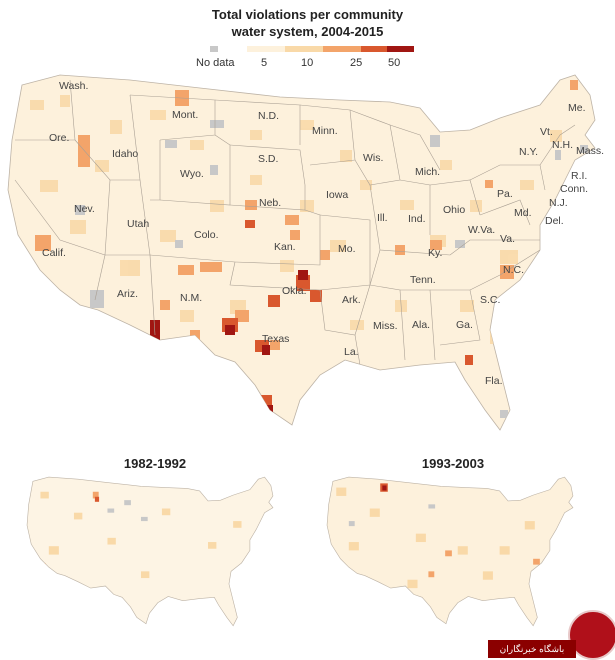  I want to click on state-label-mo: Mo., so click(347, 249).